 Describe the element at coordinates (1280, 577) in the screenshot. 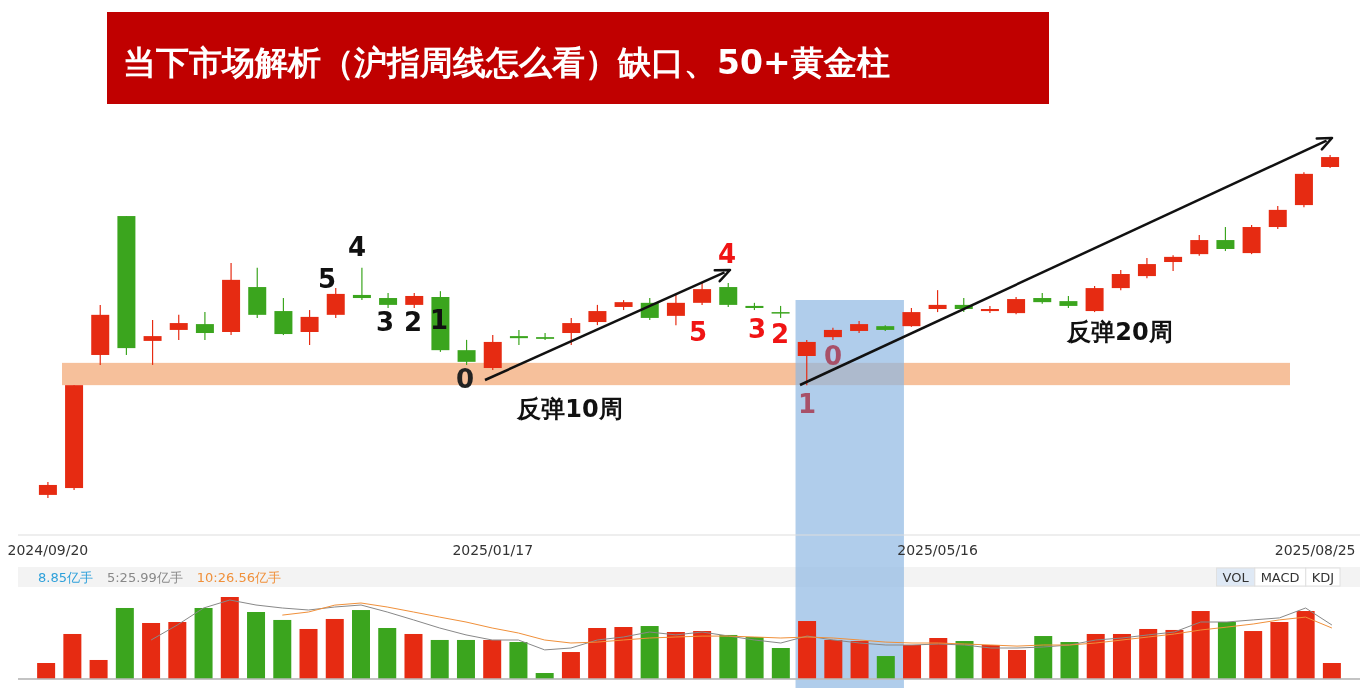

I see `text: MACD` at that location.